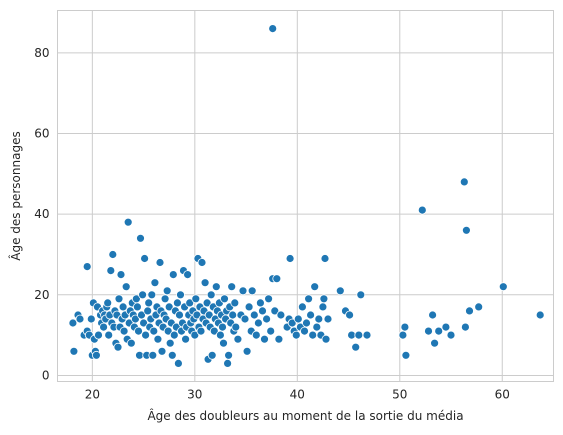  I want to click on y-tick-label: 80, so click(41, 53).